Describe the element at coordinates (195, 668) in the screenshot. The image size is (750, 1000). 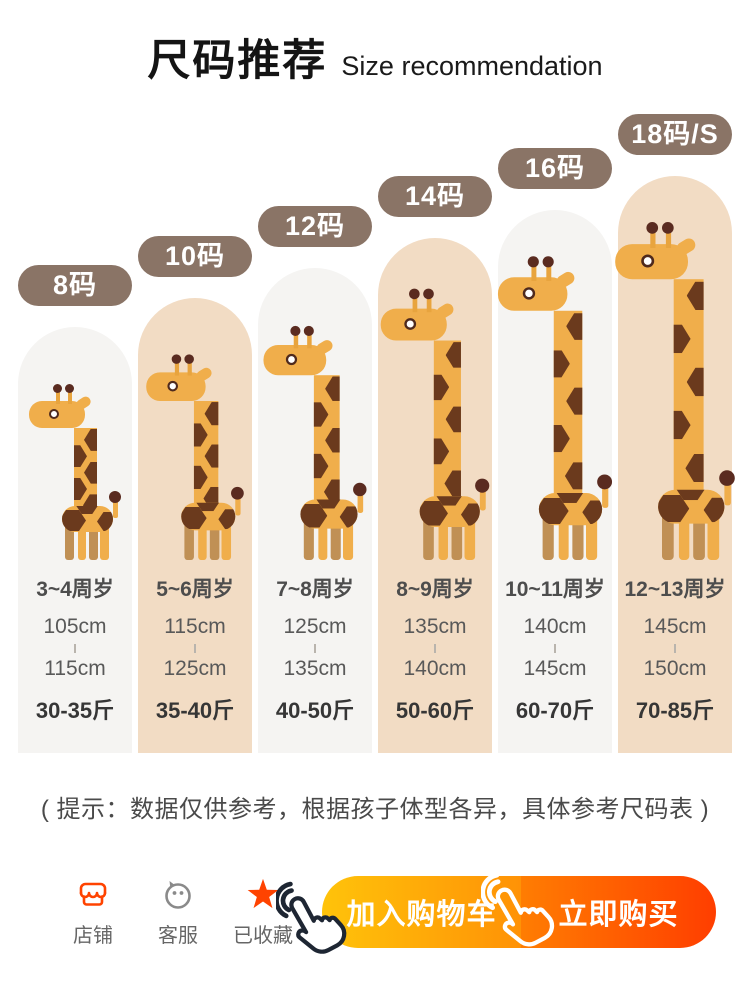
I see `height-max: 125cm` at that location.